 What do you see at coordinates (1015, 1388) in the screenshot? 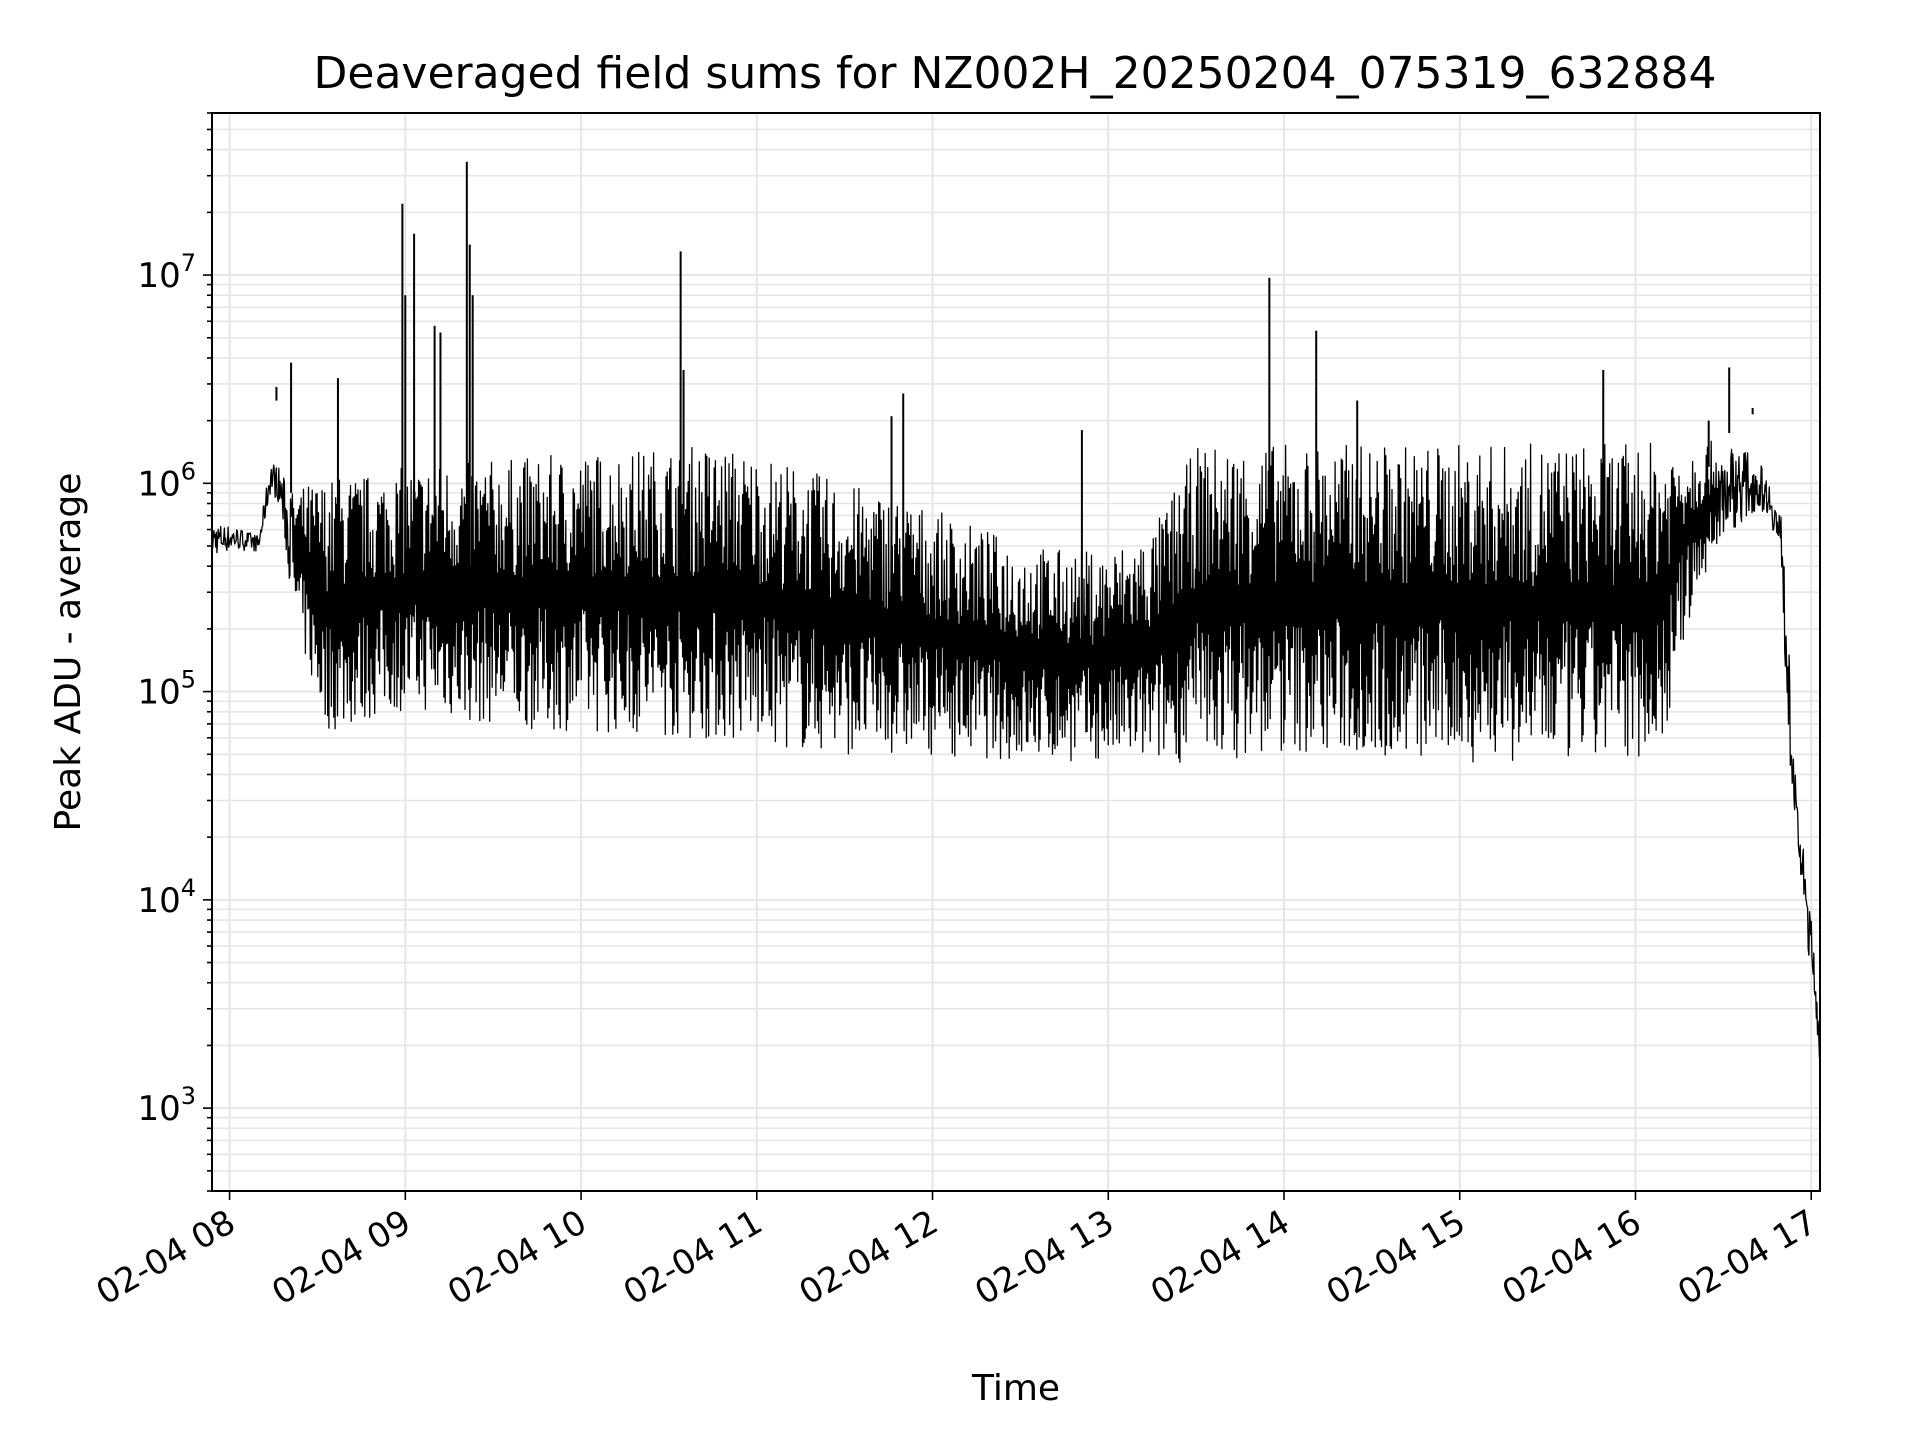
I see `x-axis-label: Time` at bounding box center [1015, 1388].